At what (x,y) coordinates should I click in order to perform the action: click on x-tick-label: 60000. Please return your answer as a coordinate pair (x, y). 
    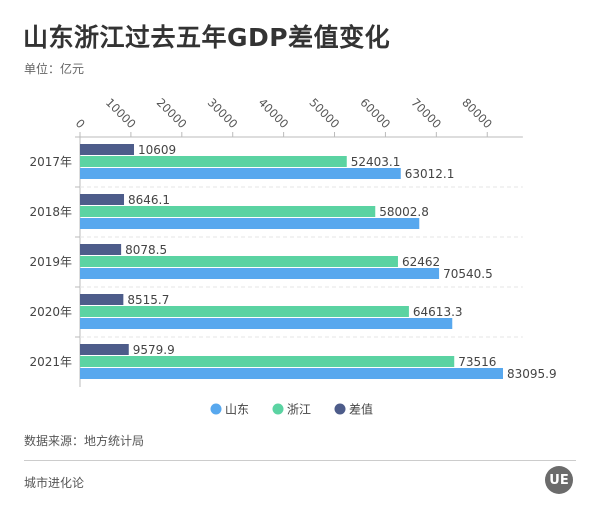
    Looking at the image, I should click on (375, 113).